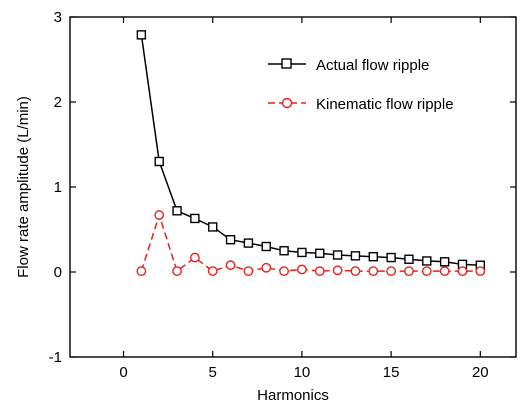 The height and width of the screenshot is (409, 521). I want to click on y-tick-label: 2, so click(58, 102).